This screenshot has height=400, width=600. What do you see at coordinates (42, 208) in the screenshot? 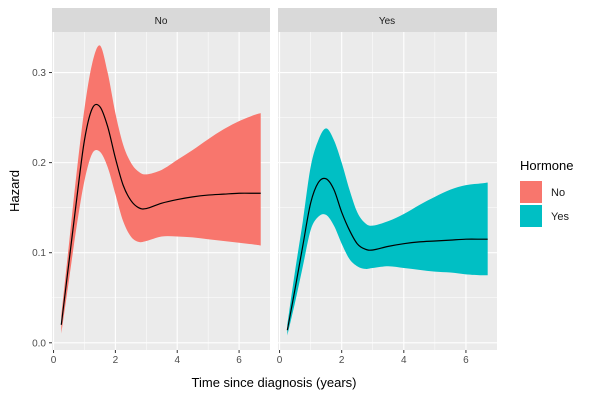
I see `y-axis: 0.0 0.1 0.2 0.3` at bounding box center [42, 208].